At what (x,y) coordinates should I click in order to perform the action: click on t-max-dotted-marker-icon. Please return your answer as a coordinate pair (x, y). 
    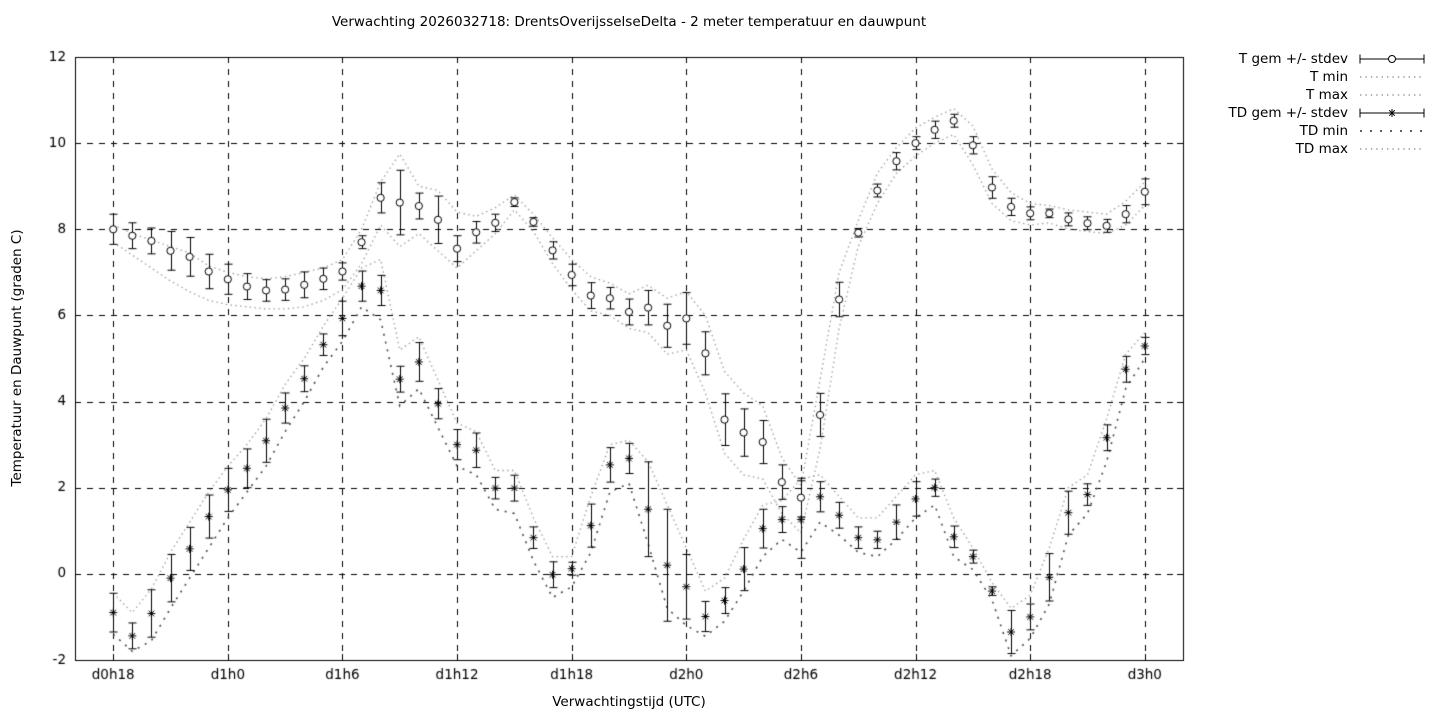
    Looking at the image, I should click on (1392, 95).